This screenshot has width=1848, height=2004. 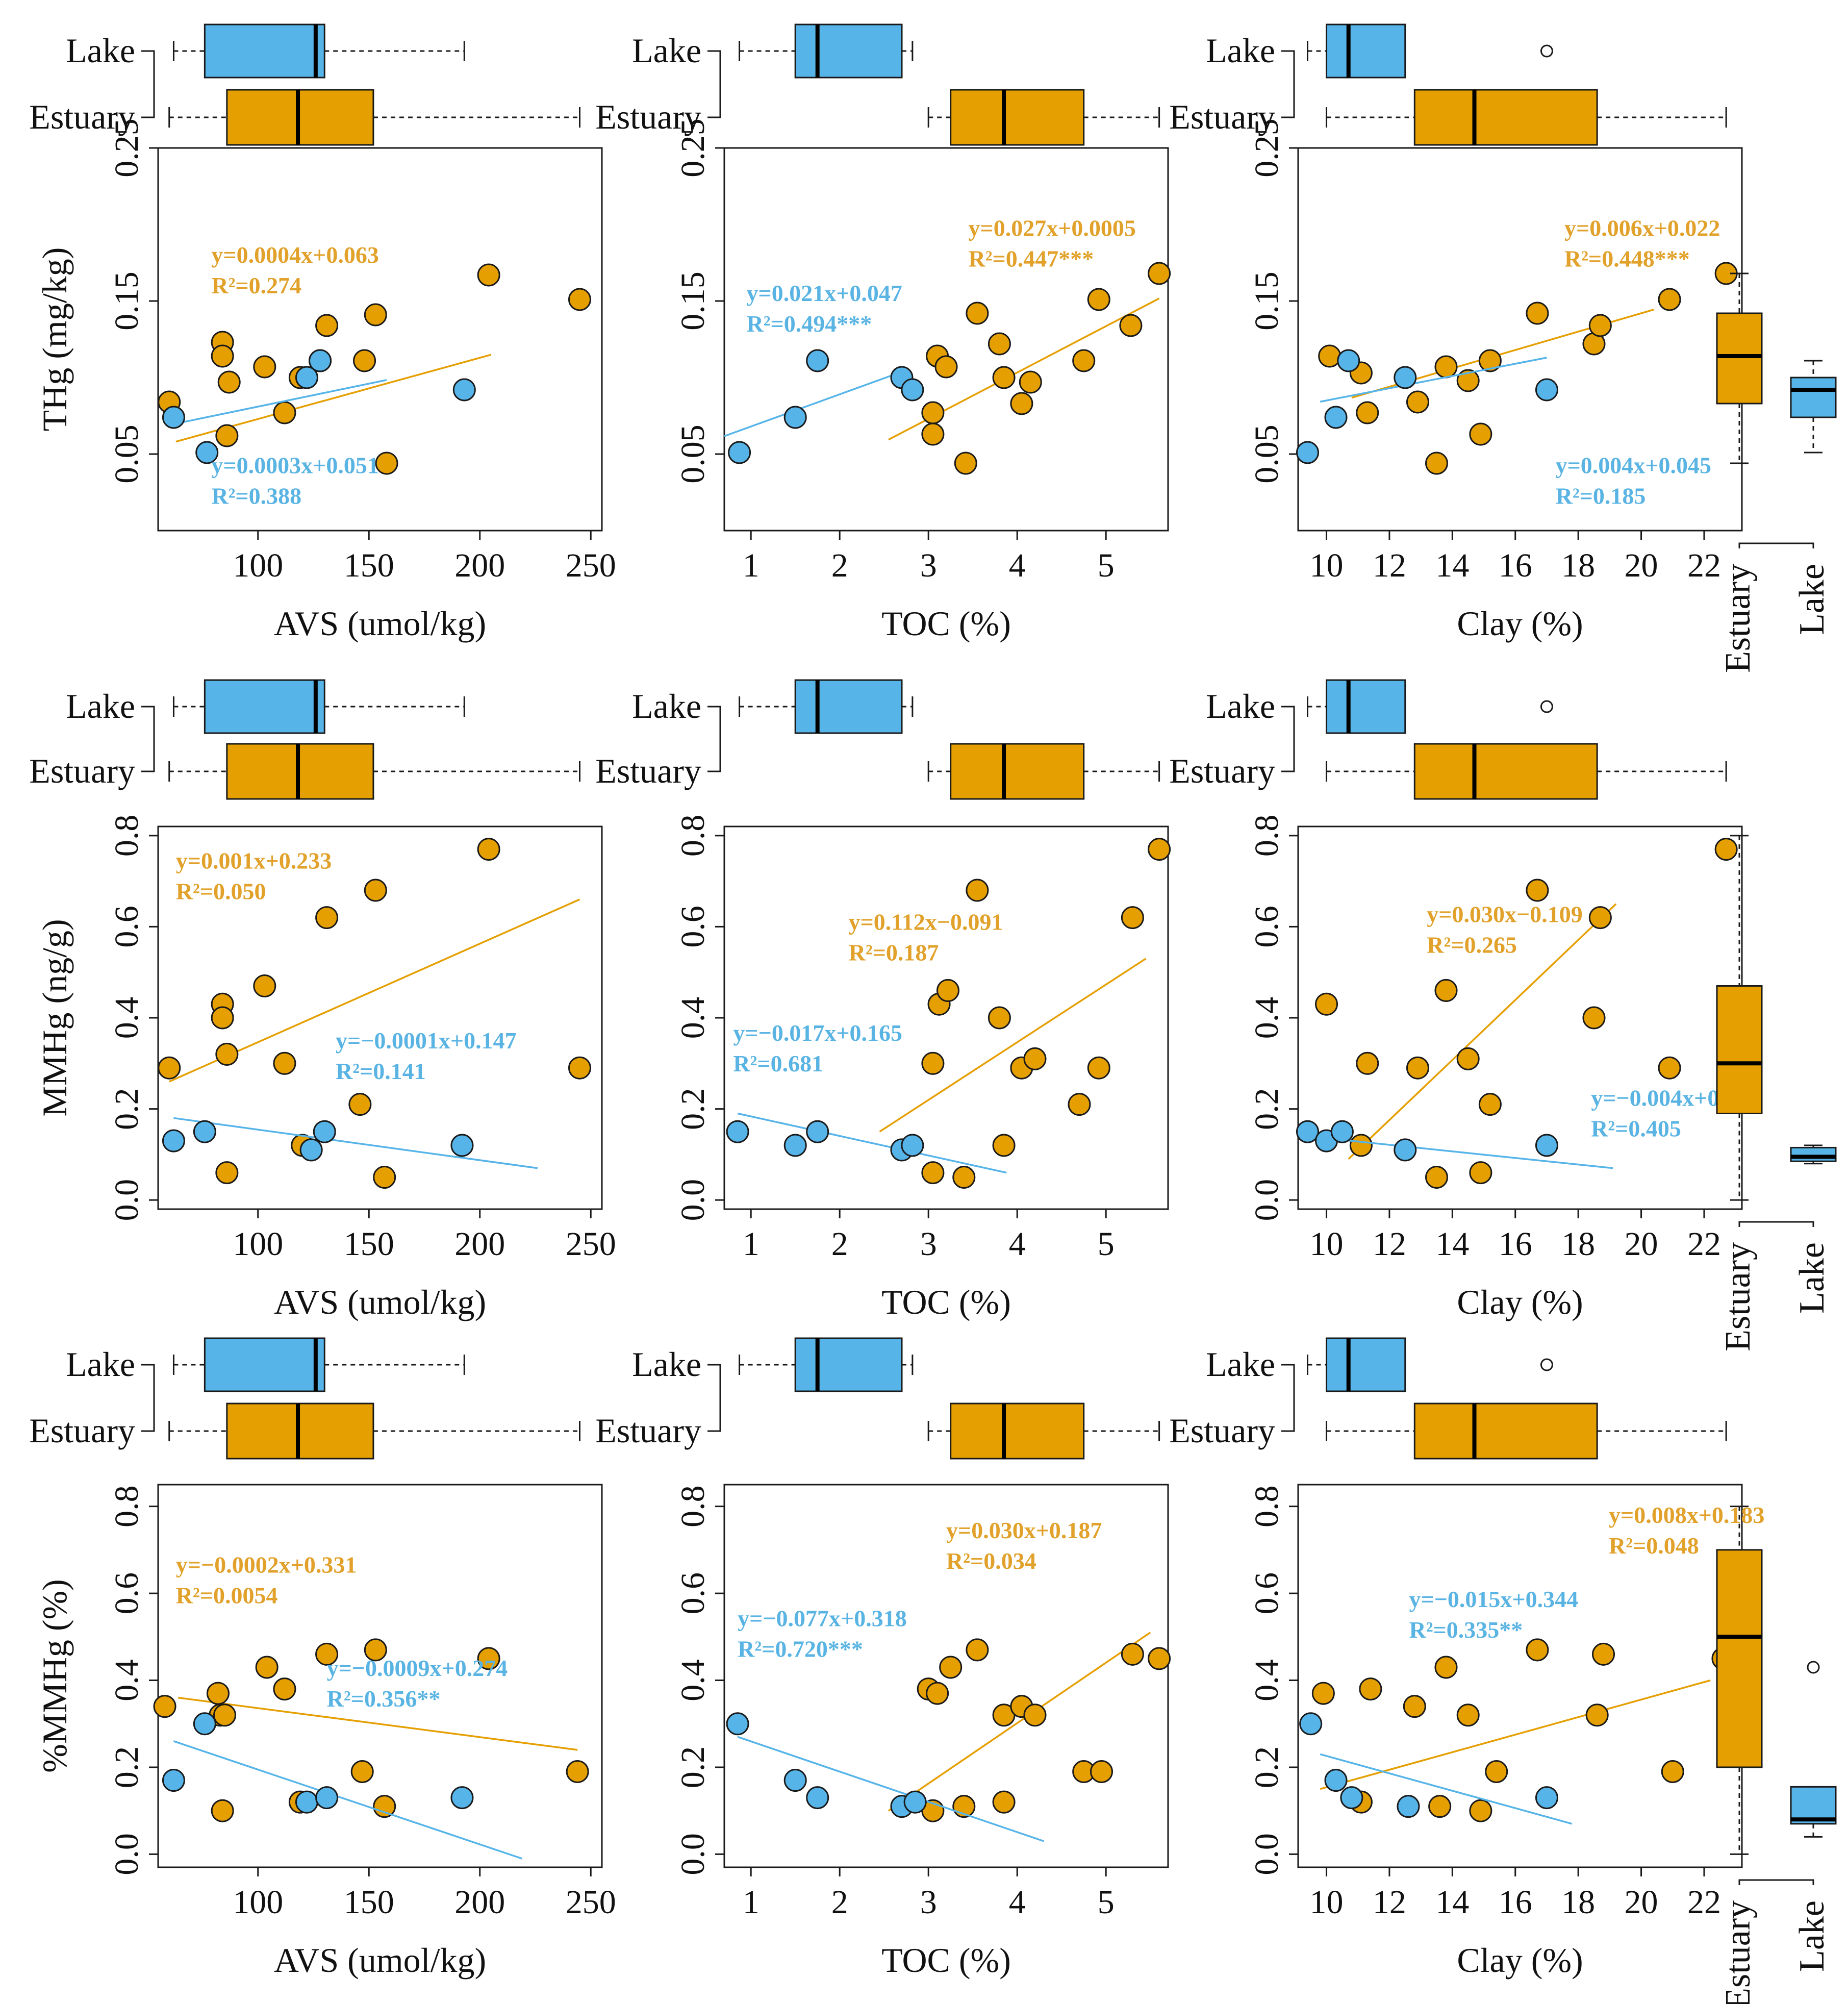 I want to click on regression-equation-lake: y=−0.0001x+0.147, so click(x=427, y=1041).